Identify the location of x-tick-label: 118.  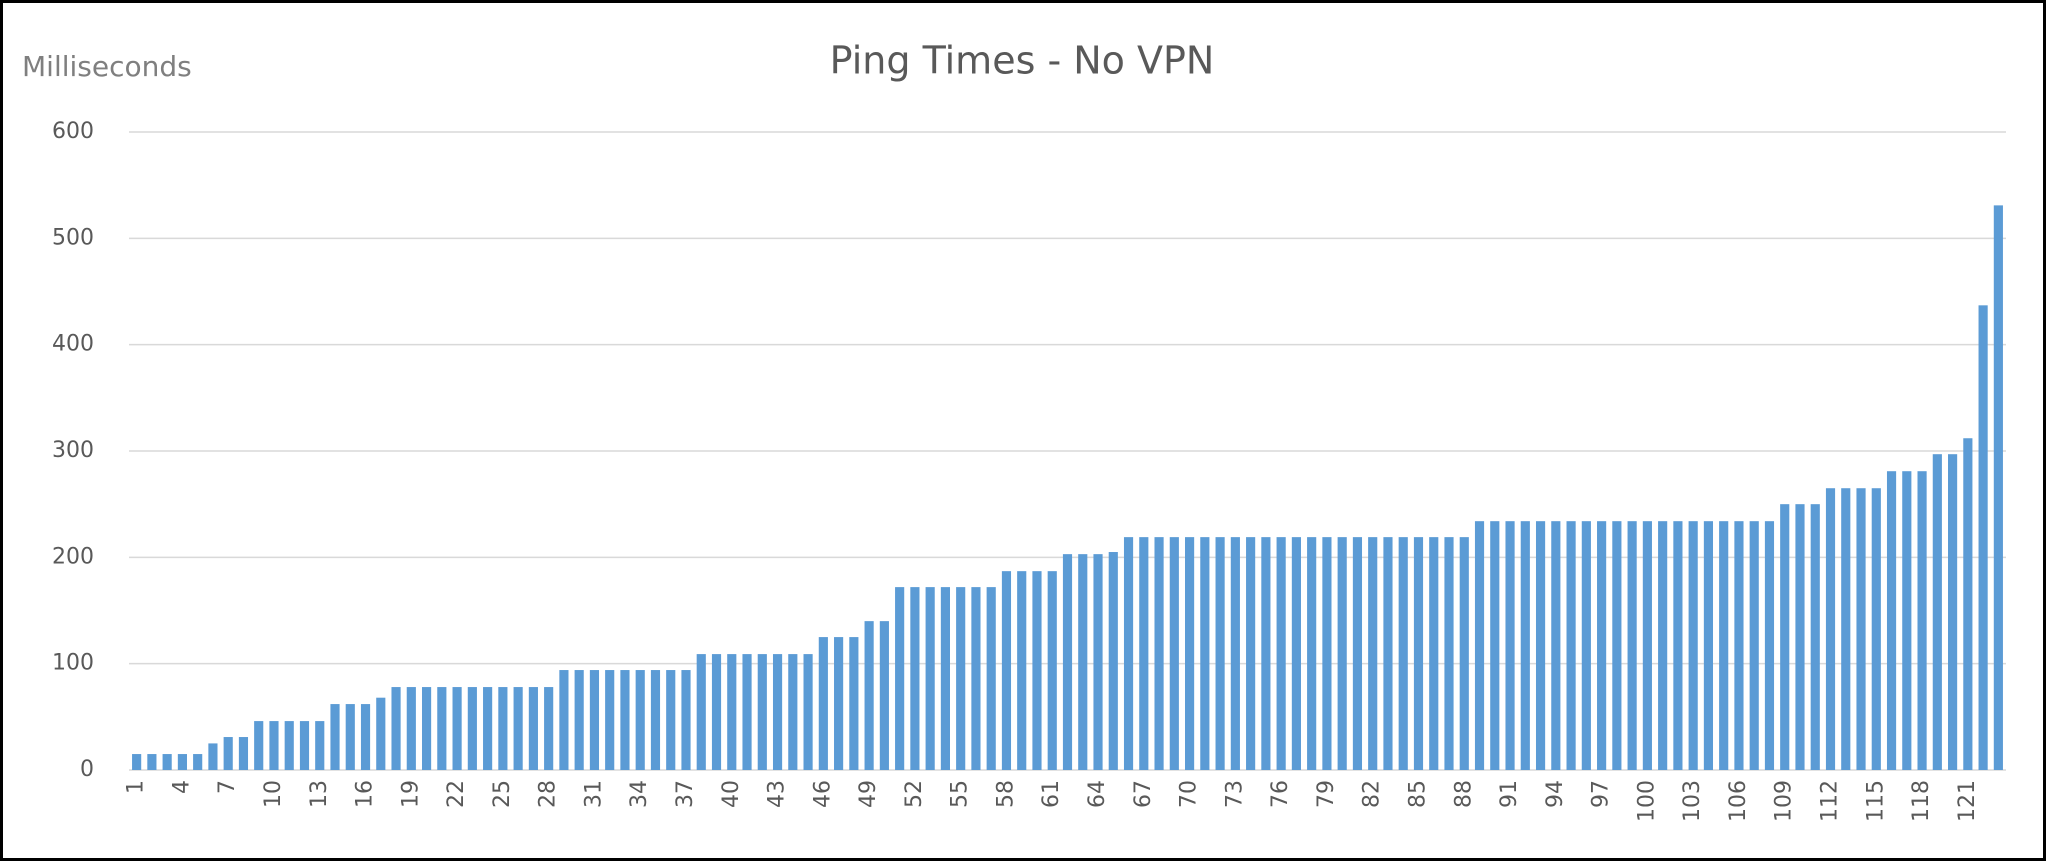
(1921, 801).